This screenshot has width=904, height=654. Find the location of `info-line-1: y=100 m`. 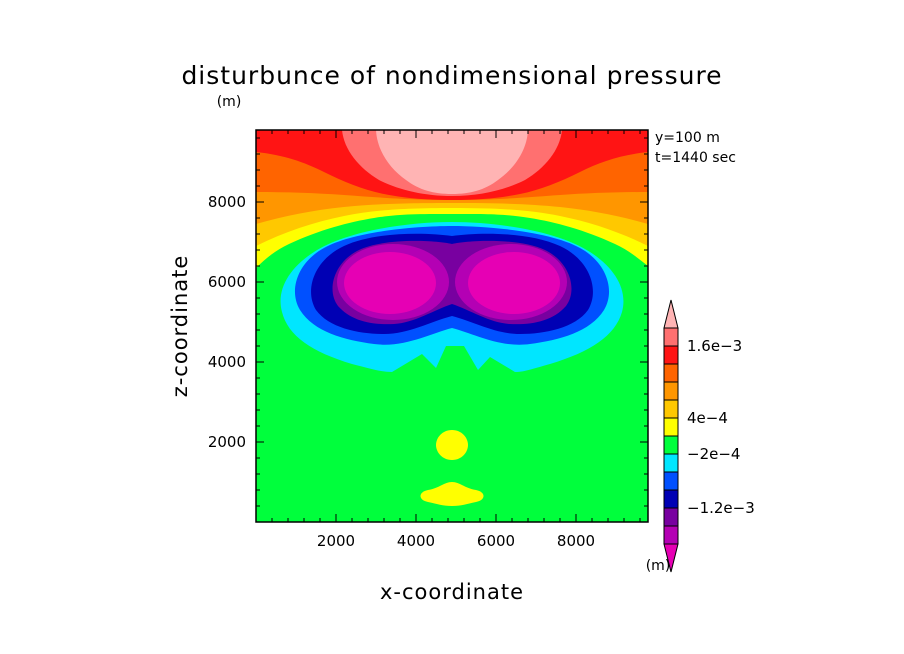

info-line-1: y=100 m is located at coordinates (687, 138).